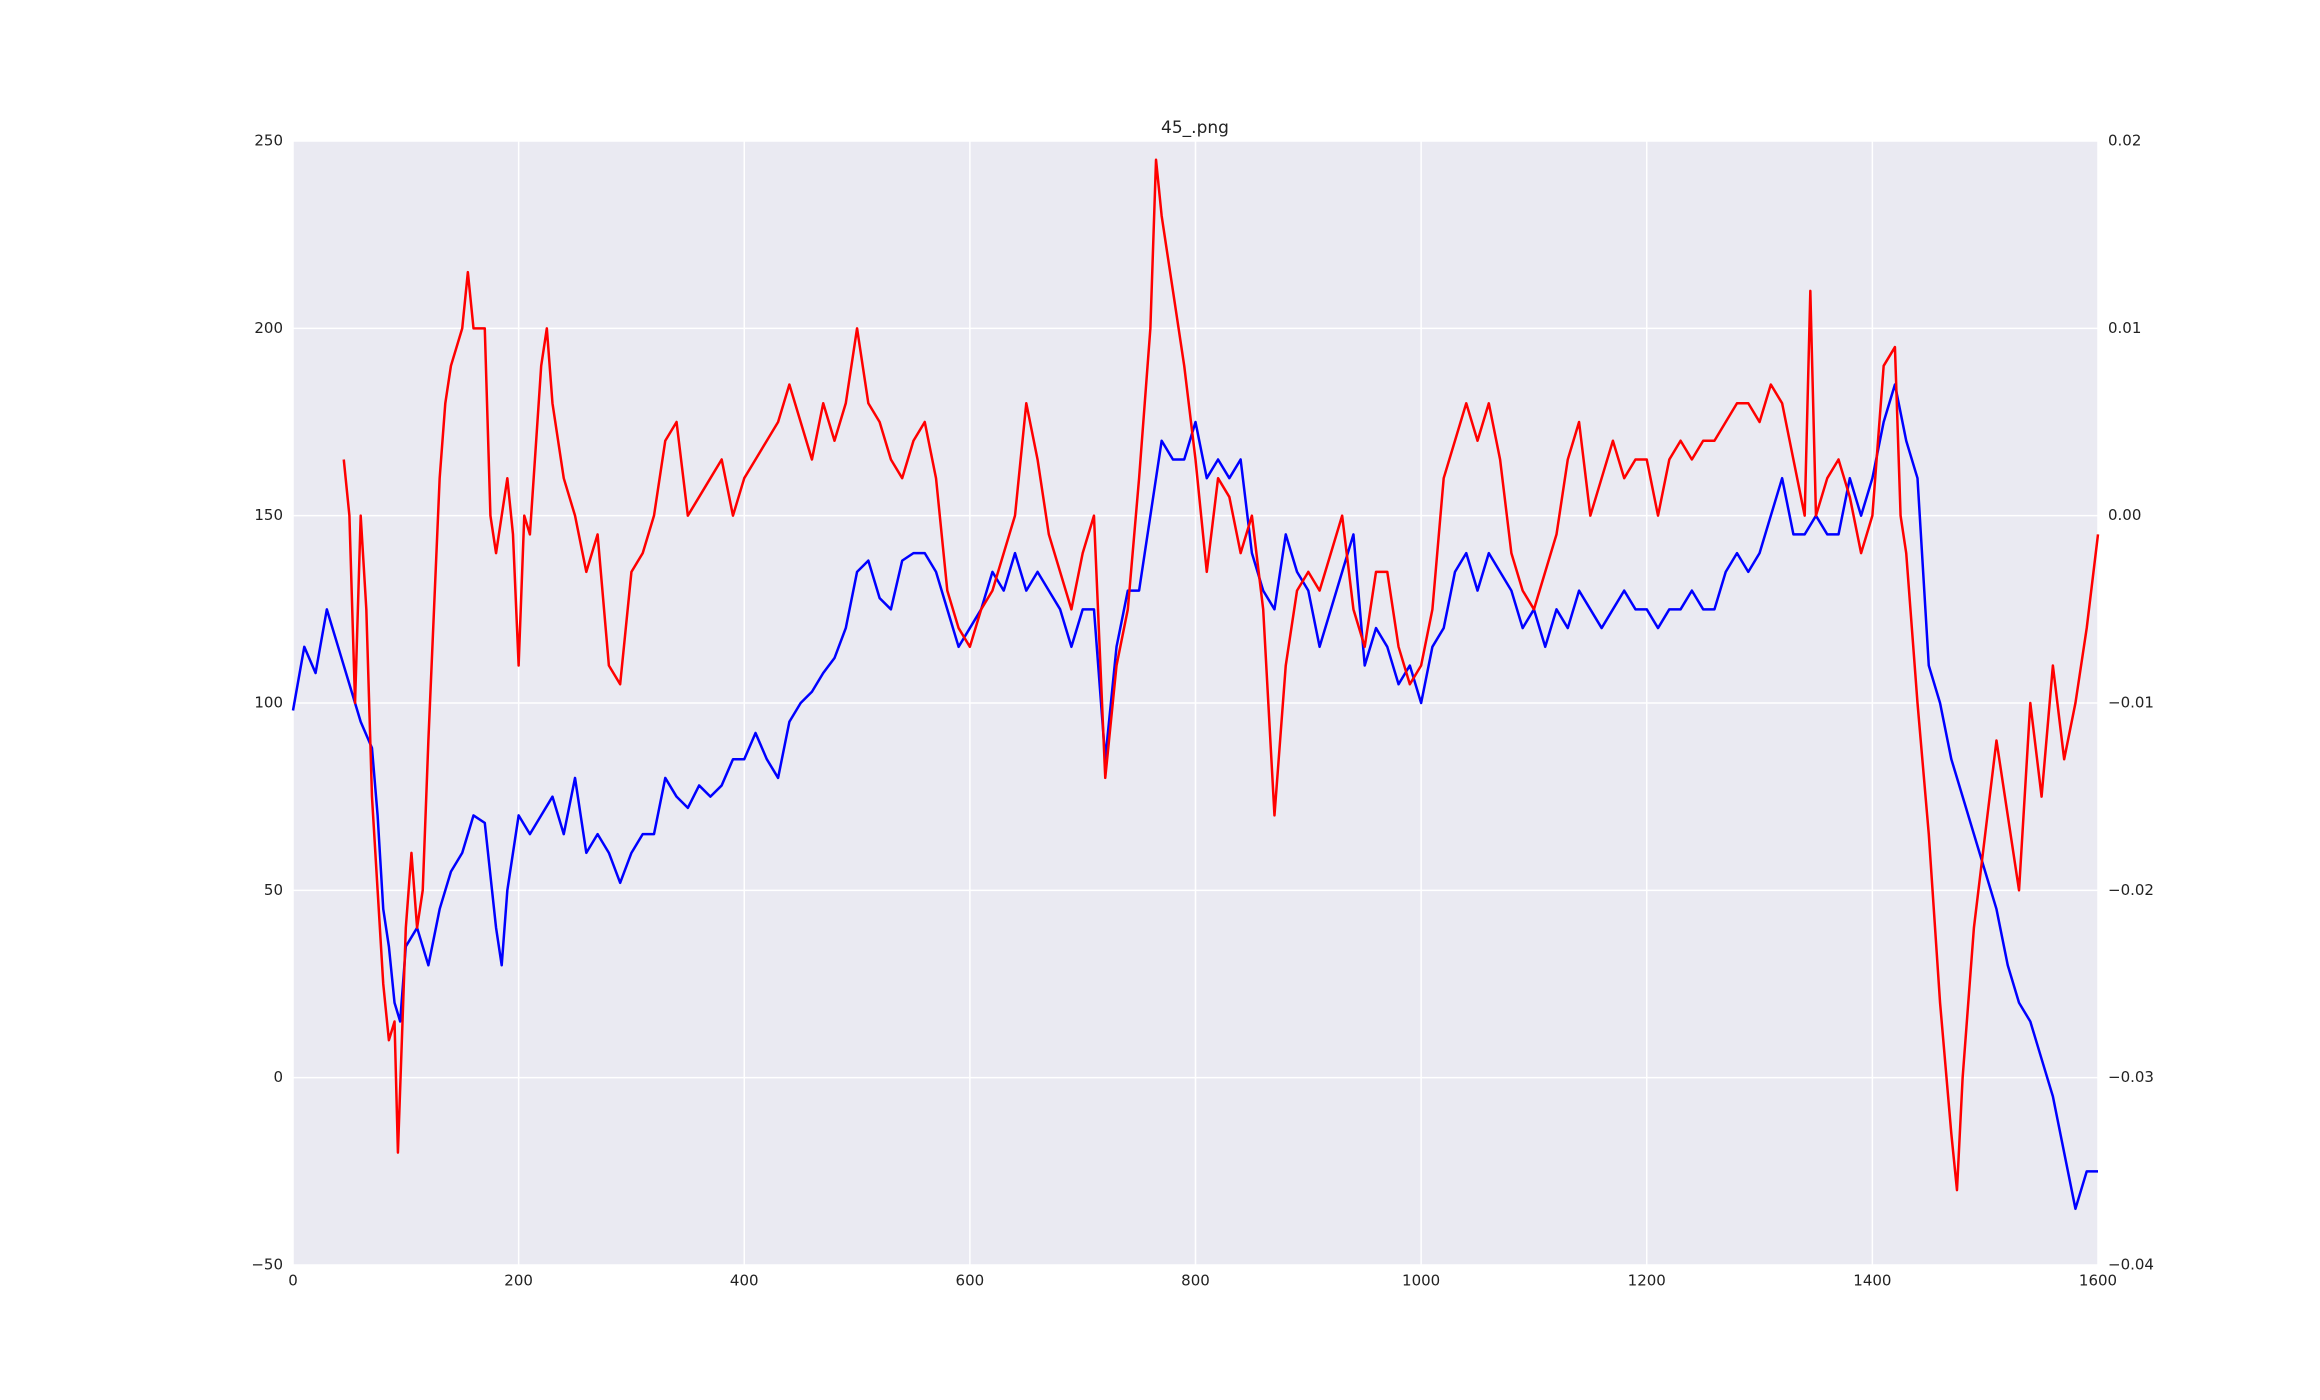  Describe the element at coordinates (518, 1281) in the screenshot. I see `x-tick-label: 200` at that location.